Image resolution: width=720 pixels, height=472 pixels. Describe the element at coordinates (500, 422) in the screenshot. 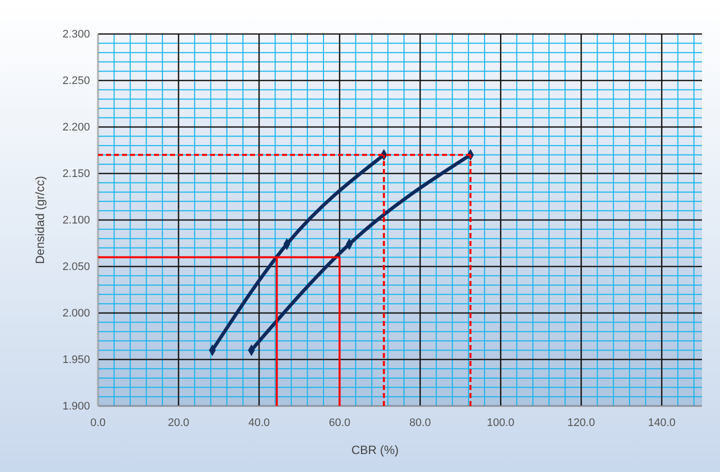

I see `x-tick-label: 100.0` at that location.